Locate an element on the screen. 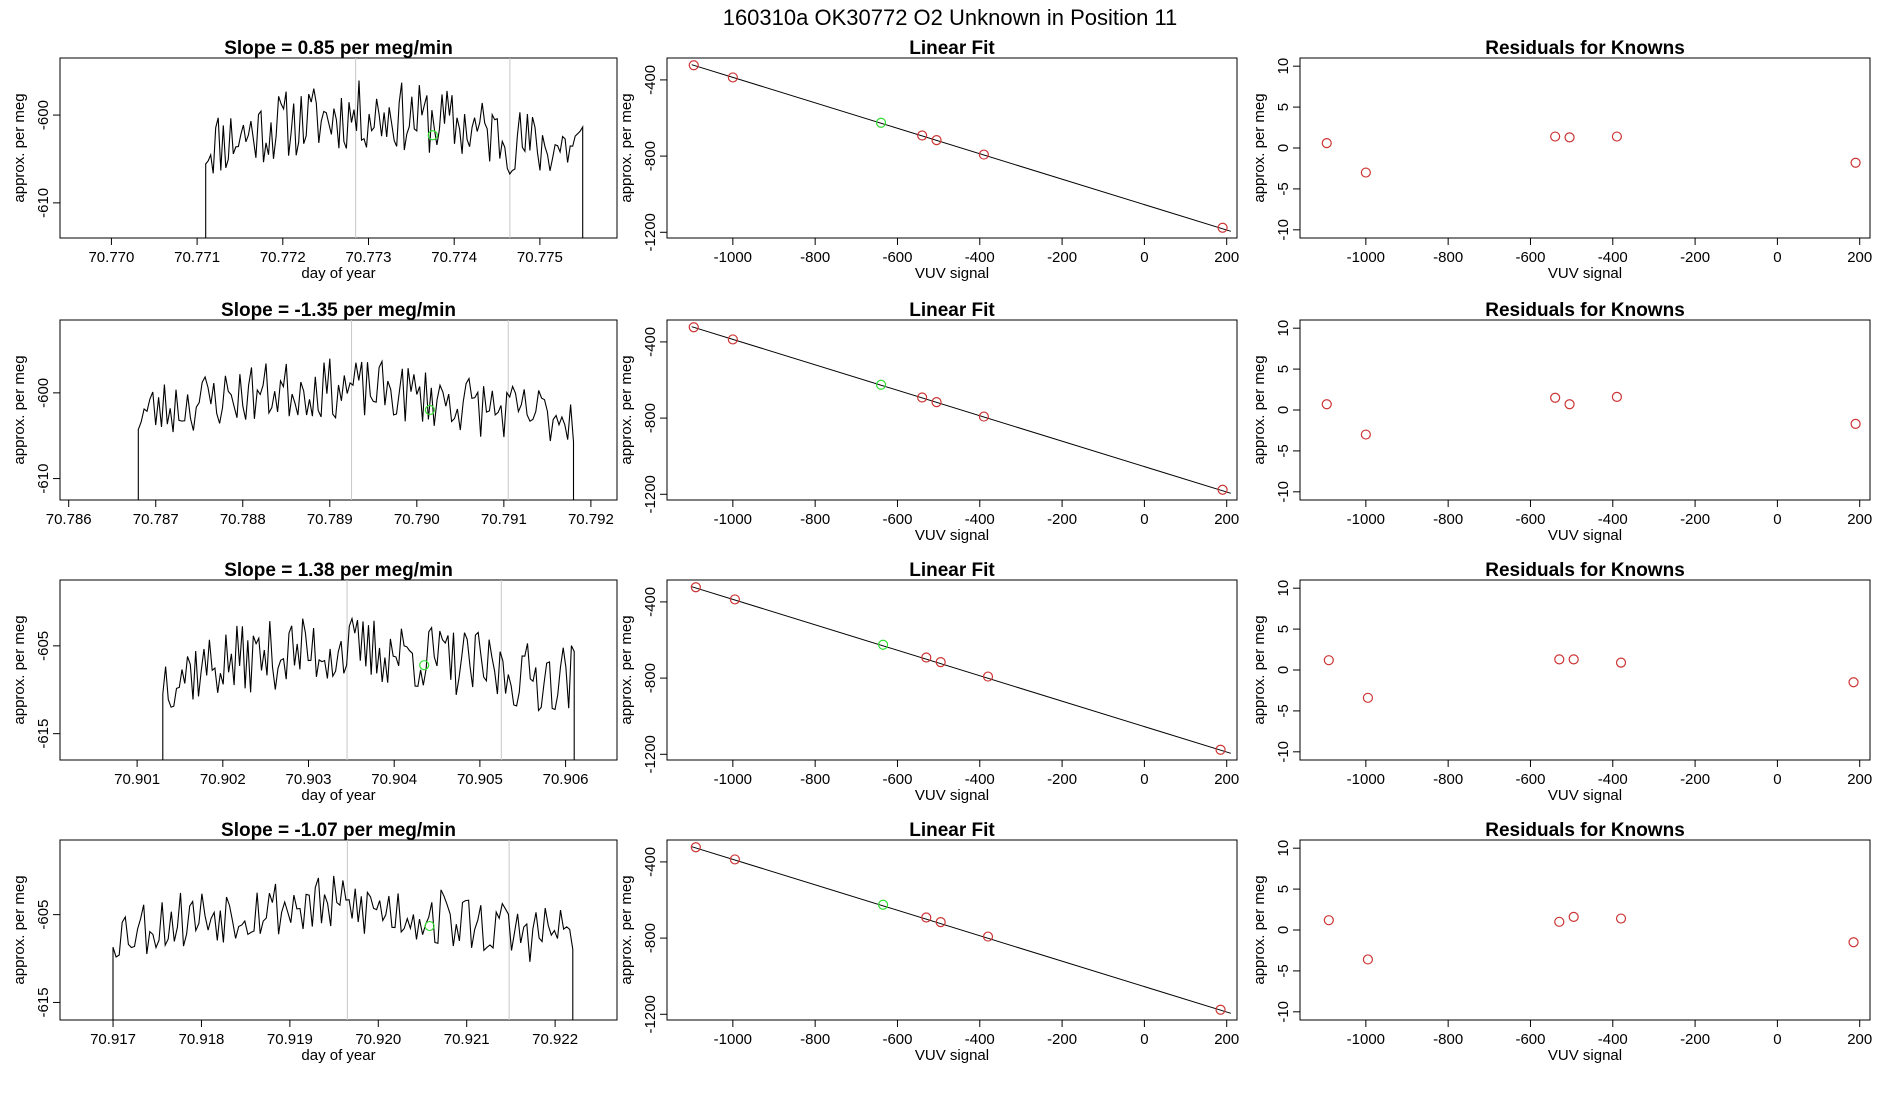  x-axis-label: day of year is located at coordinates (338, 795).